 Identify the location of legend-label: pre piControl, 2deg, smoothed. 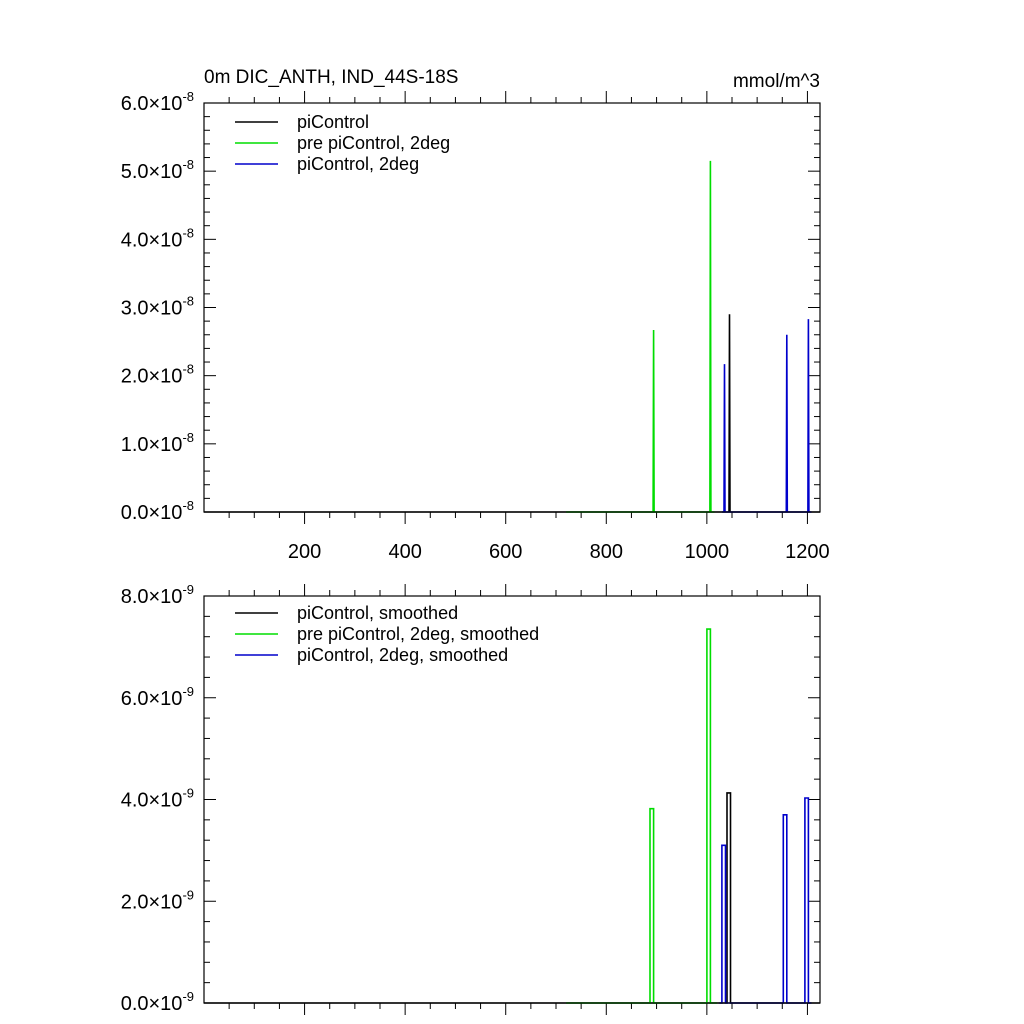
(418, 634).